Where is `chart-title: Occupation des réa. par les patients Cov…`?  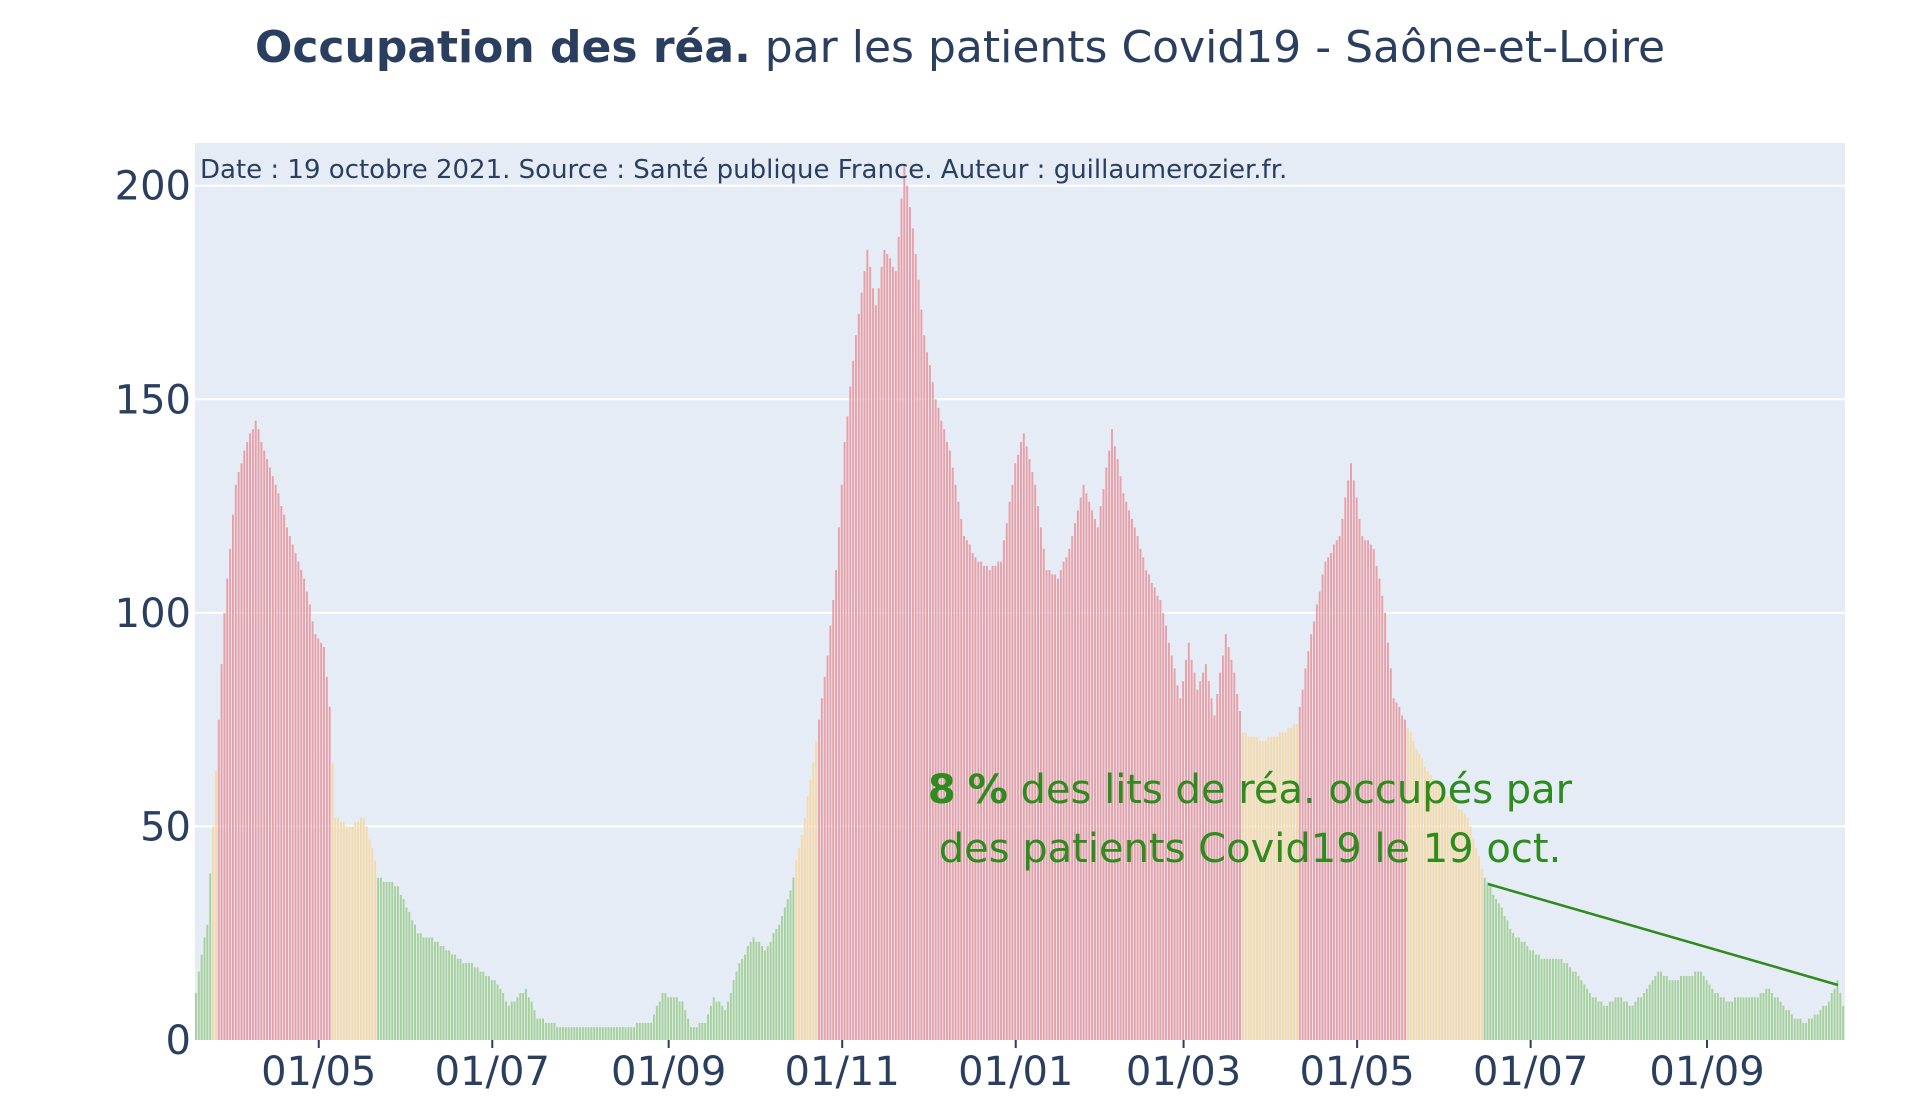 chart-title: Occupation des réa. par les patients Cov… is located at coordinates (960, 47).